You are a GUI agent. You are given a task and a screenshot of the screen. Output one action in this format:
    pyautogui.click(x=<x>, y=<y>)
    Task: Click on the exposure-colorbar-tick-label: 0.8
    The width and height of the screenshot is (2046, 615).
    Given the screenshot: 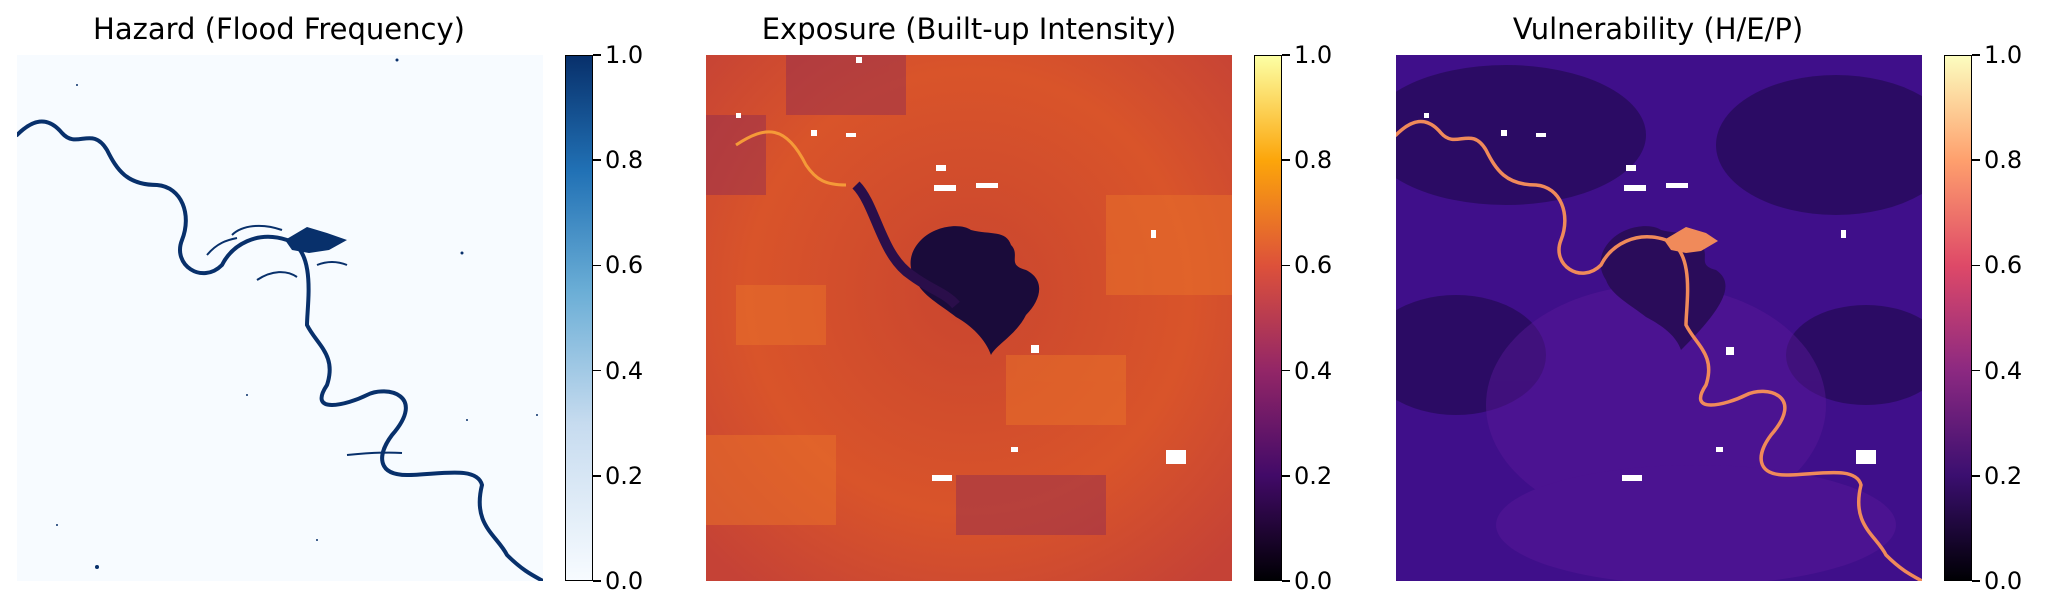 What is the action you would take?
    pyautogui.click(x=1313, y=160)
    